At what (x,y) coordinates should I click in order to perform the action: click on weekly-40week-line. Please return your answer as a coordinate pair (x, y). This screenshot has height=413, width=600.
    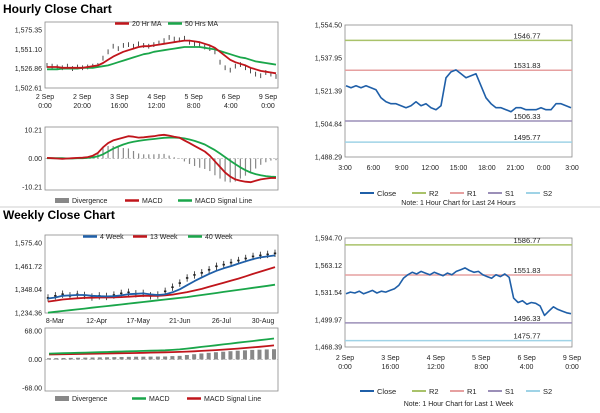
    Looking at the image, I should click on (161, 298).